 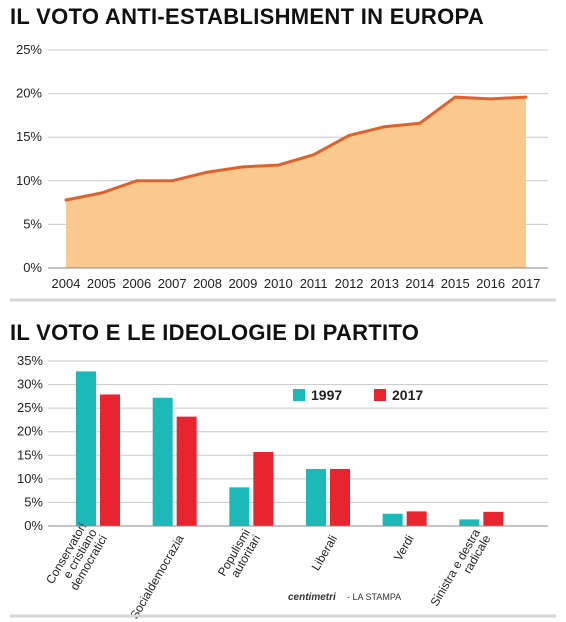 What do you see at coordinates (30, 407) in the screenshot?
I see `bar-y-tick-label: 25%` at bounding box center [30, 407].